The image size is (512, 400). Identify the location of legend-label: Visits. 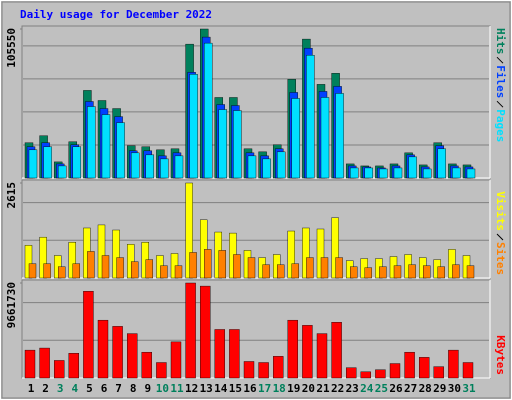
(500, 211).